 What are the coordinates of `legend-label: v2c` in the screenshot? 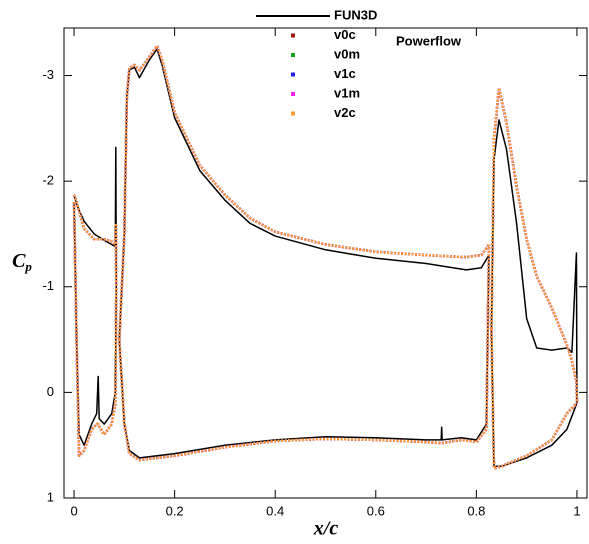 It's located at (345, 112).